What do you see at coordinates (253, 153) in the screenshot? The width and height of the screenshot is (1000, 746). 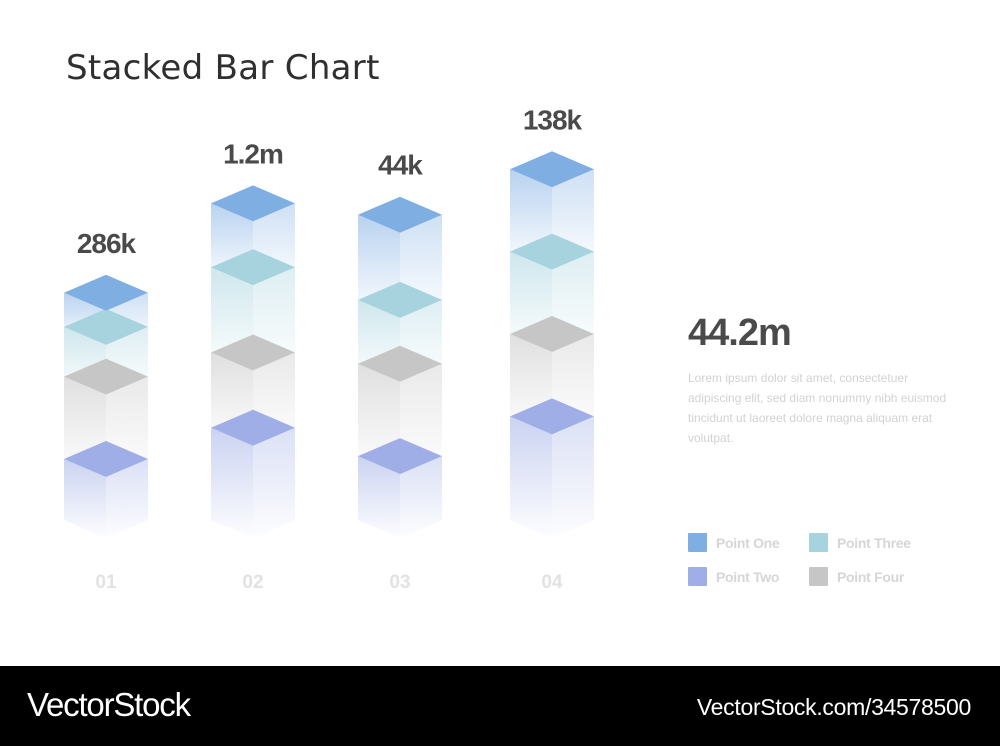 I see `bar-total-label: 1.2m` at bounding box center [253, 153].